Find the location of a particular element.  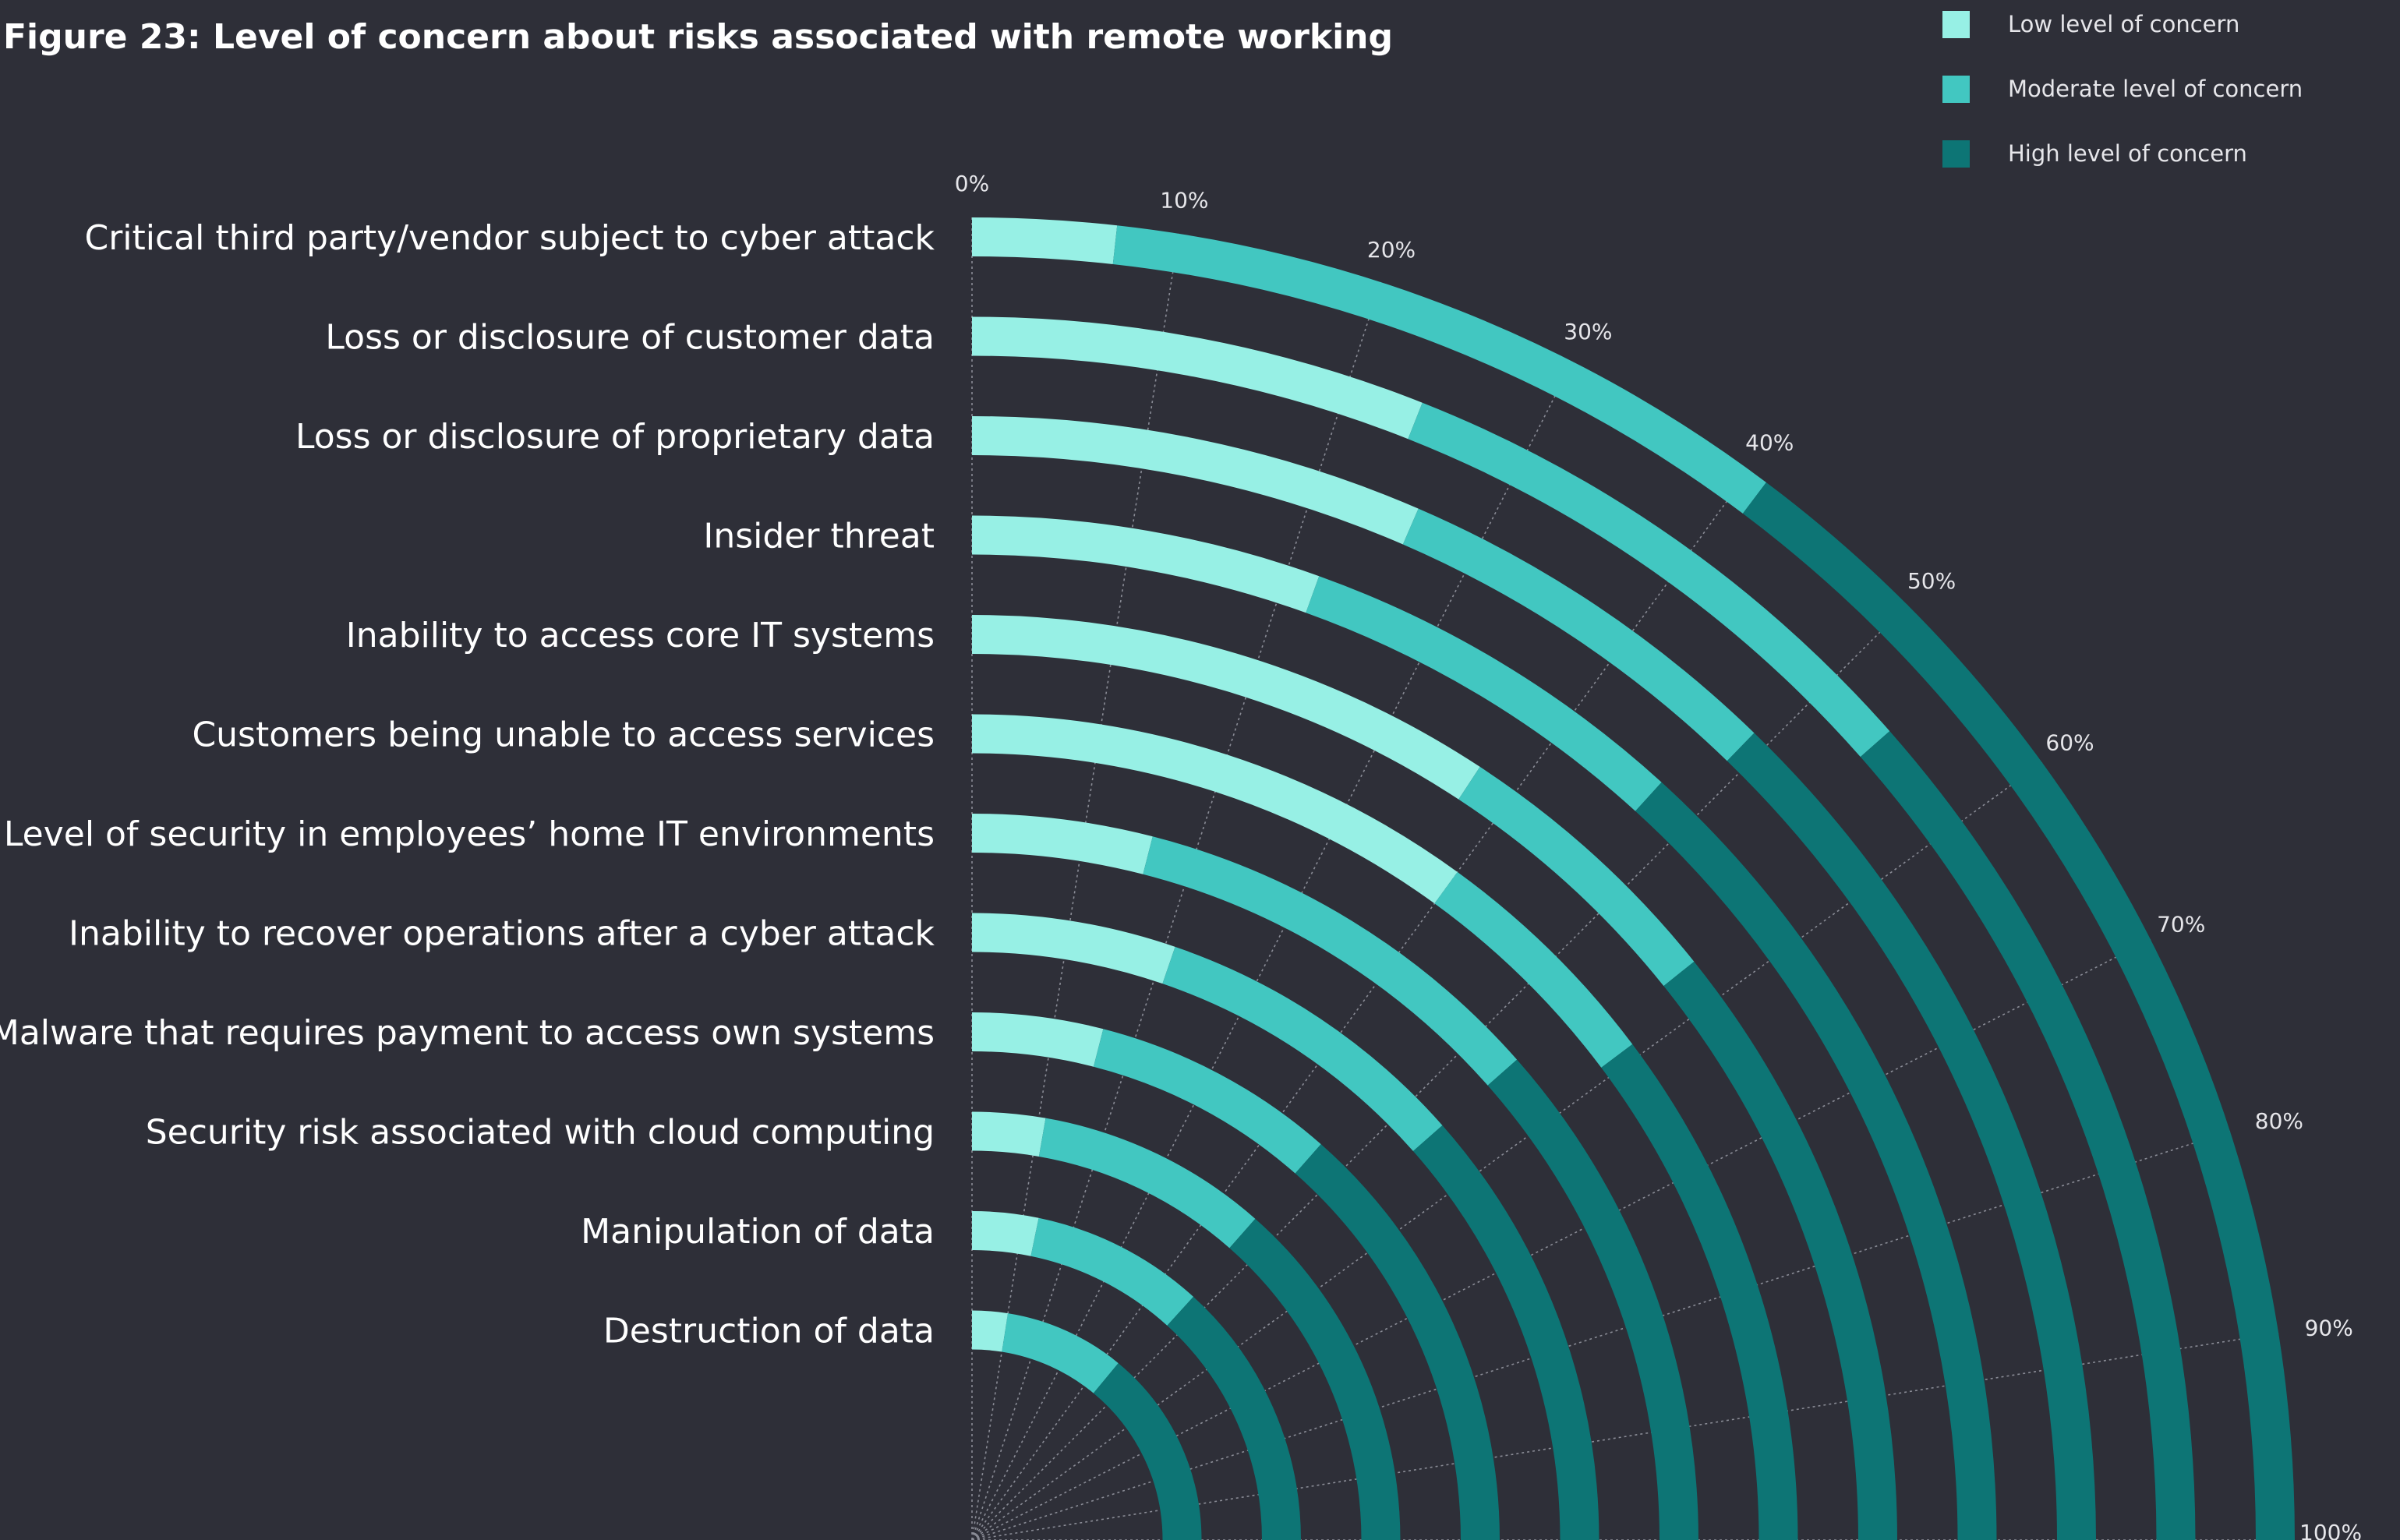

tick-label: 90% is located at coordinates (2329, 1328).